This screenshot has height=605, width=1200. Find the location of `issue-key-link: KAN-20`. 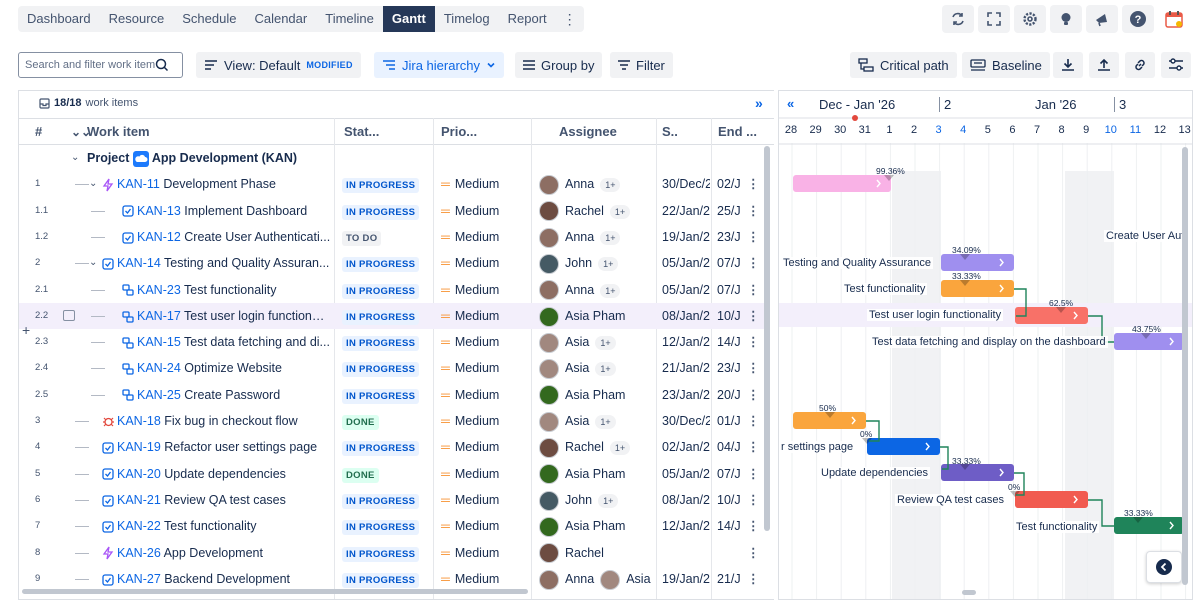

issue-key-link: KAN-20 is located at coordinates (139, 473).